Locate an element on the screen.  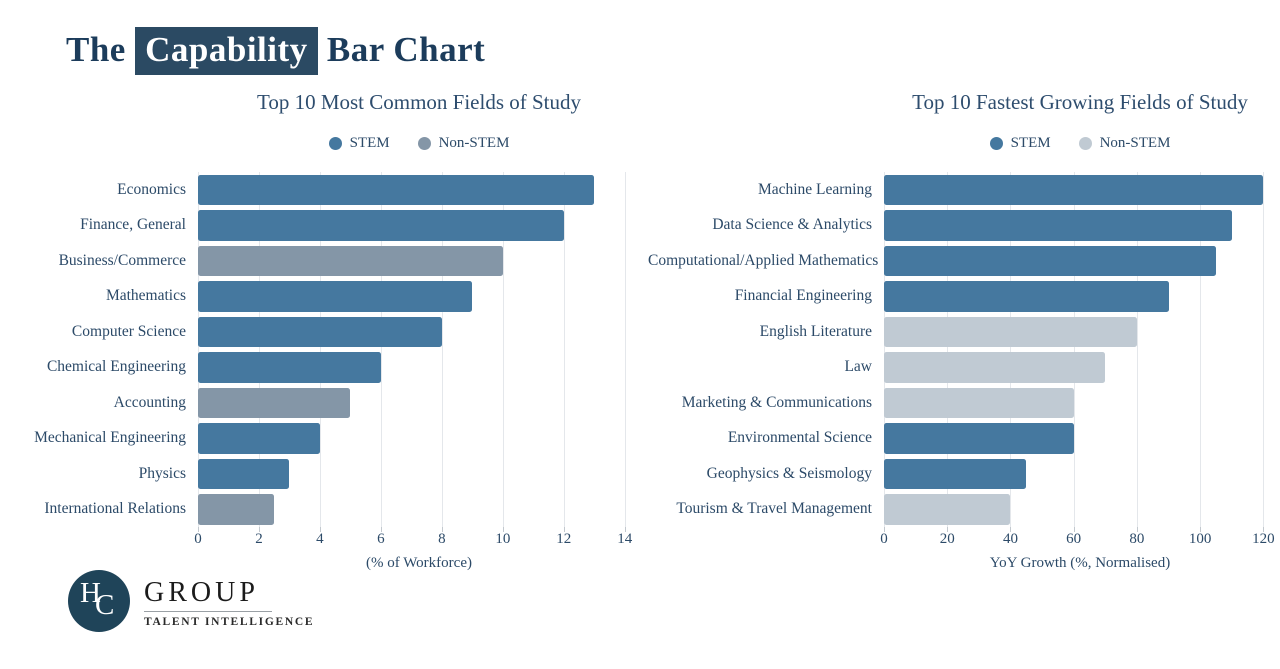
category-label: Accounting is located at coordinates (149, 402).